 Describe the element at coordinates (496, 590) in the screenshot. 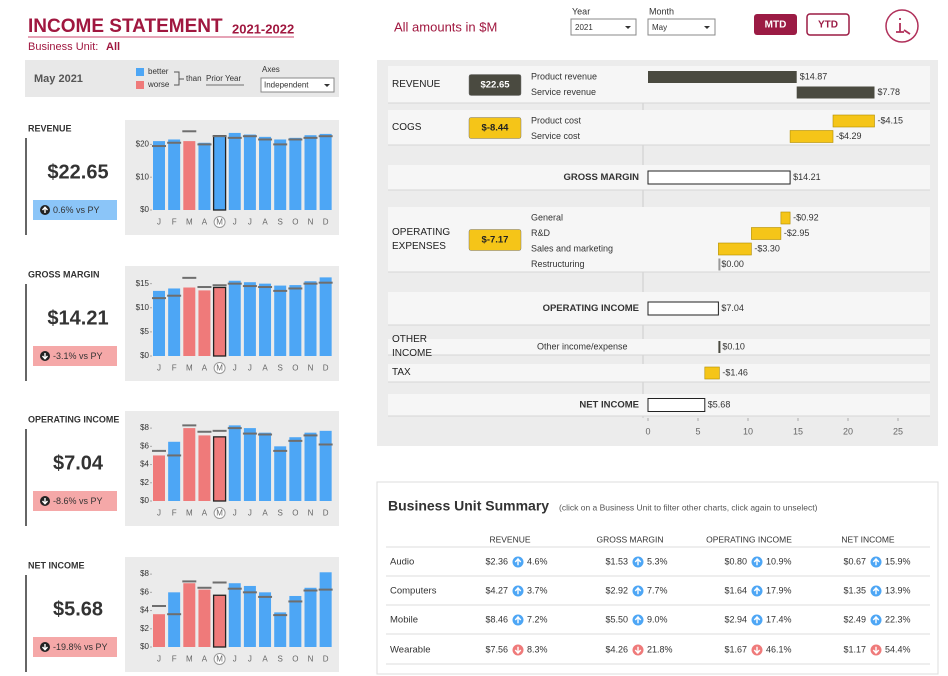

I see `cell-value: $4.27` at that location.